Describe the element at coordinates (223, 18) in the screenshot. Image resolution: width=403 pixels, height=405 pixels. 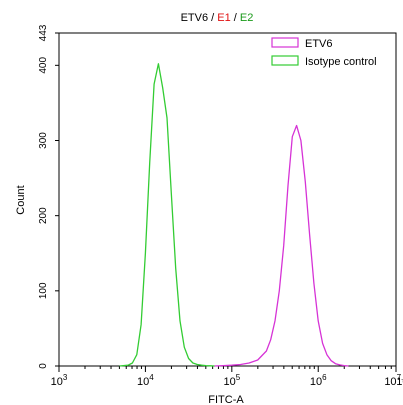
I see `title-part-e1: E1` at that location.